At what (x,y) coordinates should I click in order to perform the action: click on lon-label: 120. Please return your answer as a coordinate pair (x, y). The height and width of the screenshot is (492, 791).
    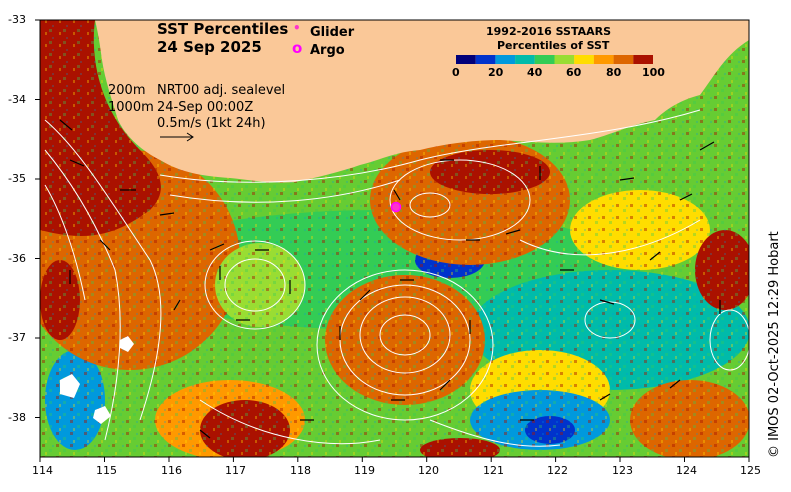
    Looking at the image, I should click on (428, 470).